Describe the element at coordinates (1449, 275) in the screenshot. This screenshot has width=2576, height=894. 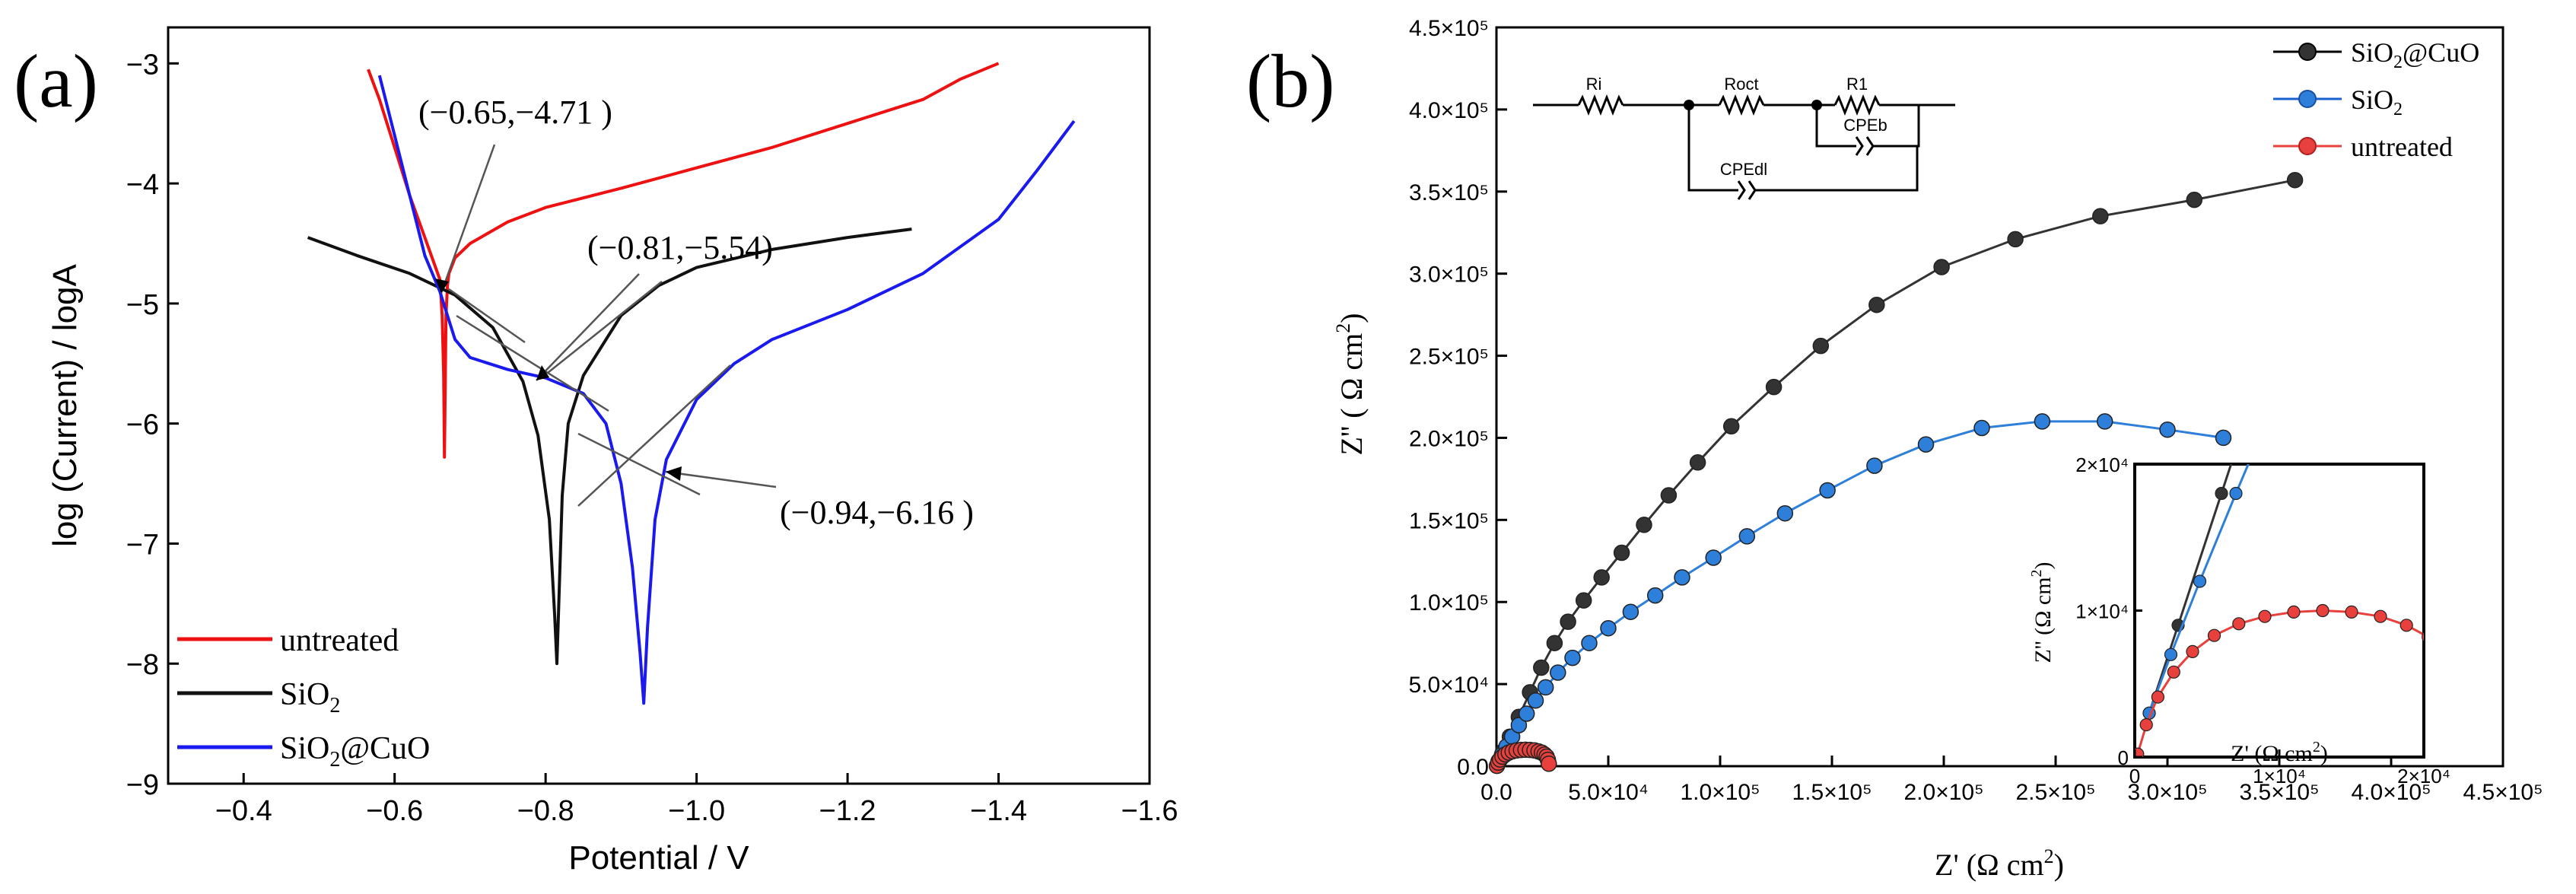
I see `y-tick-label: 3.0×10⁵` at that location.